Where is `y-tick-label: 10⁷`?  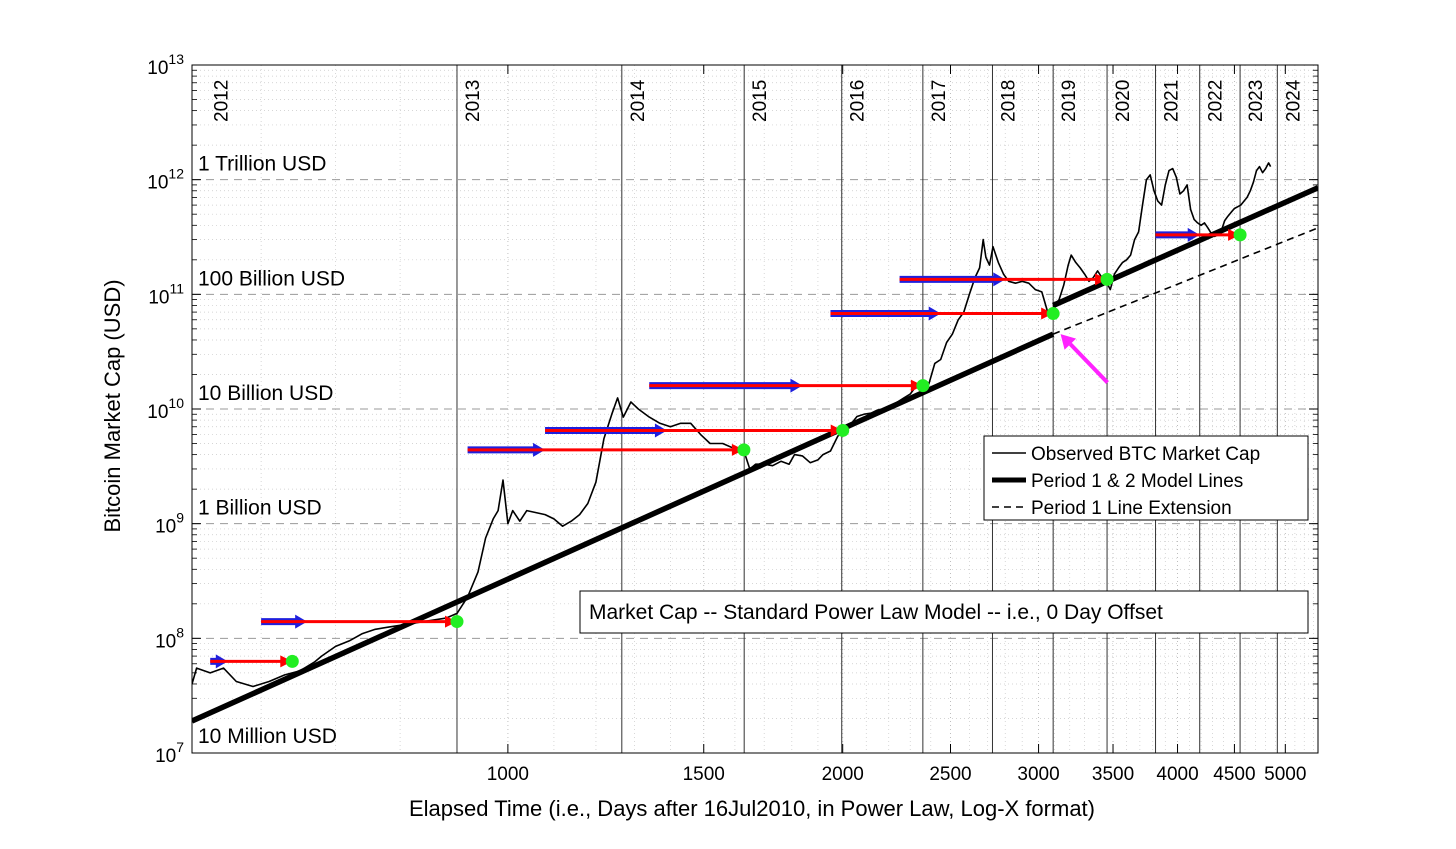
y-tick-label: 10⁷ is located at coordinates (169, 753).